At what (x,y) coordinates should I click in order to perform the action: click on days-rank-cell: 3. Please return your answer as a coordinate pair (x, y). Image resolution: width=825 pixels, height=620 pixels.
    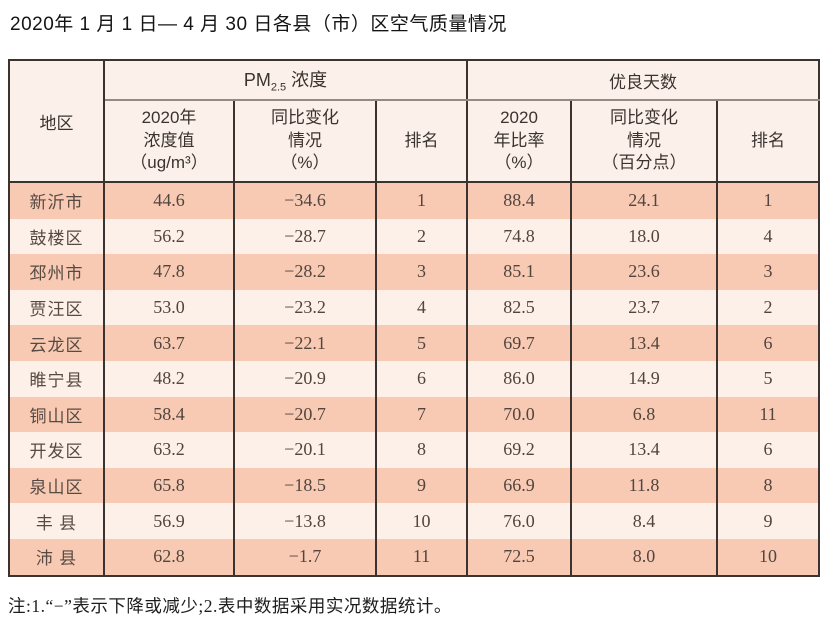
    Looking at the image, I should click on (768, 272).